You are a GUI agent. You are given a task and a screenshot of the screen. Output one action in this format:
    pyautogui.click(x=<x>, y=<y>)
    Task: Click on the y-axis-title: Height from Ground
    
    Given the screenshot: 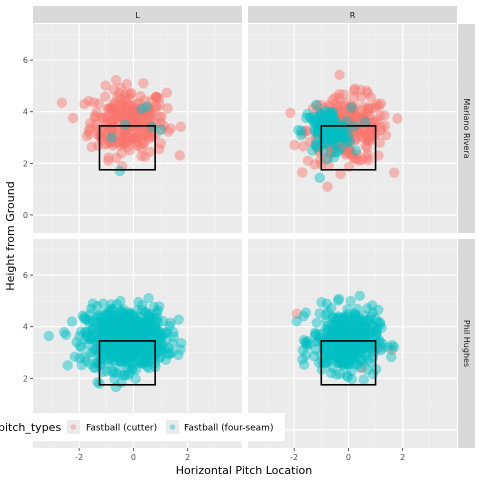 What is the action you would take?
    pyautogui.click(x=10, y=235)
    